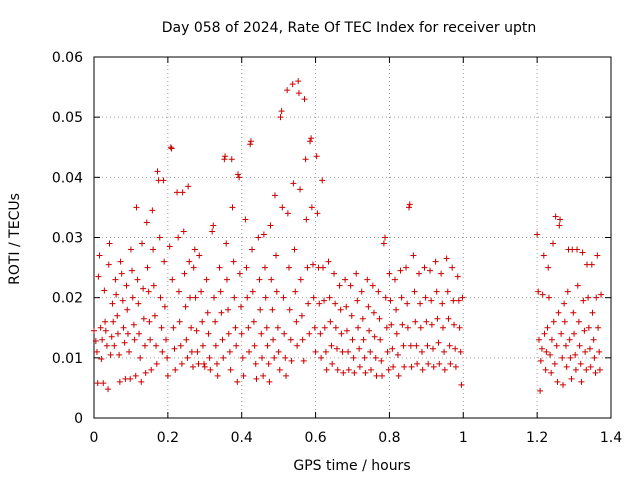 This screenshot has width=640, height=480. What do you see at coordinates (78, 419) in the screenshot?
I see `y-tick-label: 0` at bounding box center [78, 419].